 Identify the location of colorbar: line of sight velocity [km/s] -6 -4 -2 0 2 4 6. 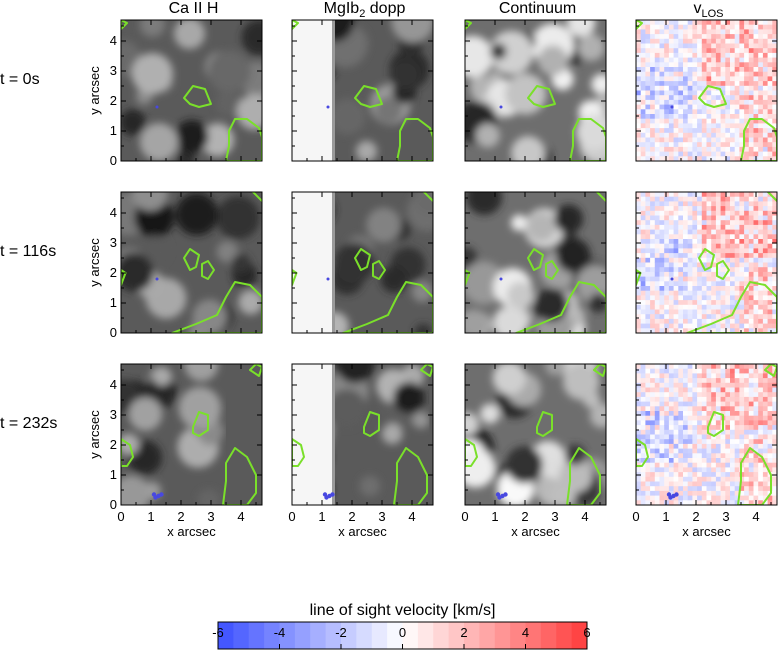
(401, 626).